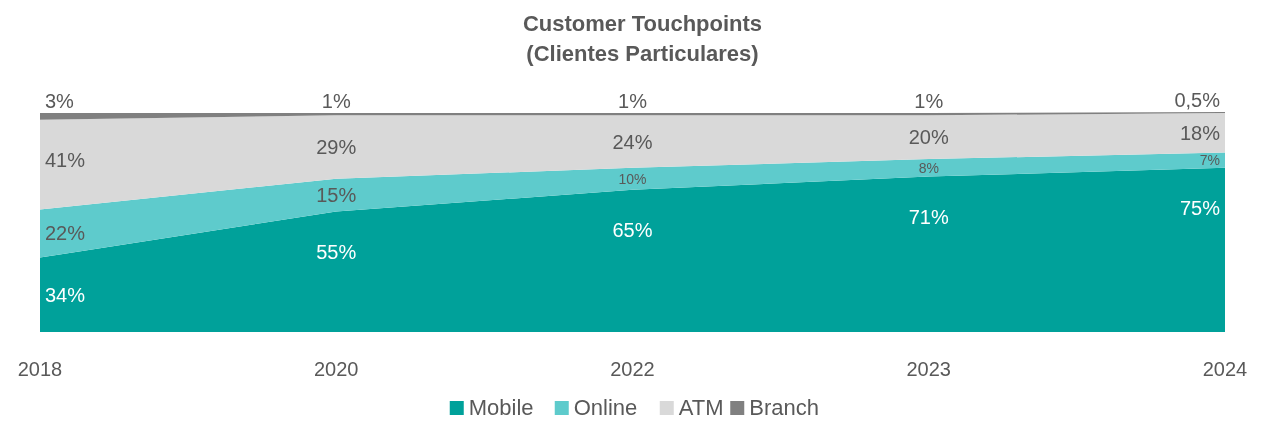 Image resolution: width=1285 pixels, height=425 pixels. I want to click on x-tick-label: 2018, so click(40, 369).